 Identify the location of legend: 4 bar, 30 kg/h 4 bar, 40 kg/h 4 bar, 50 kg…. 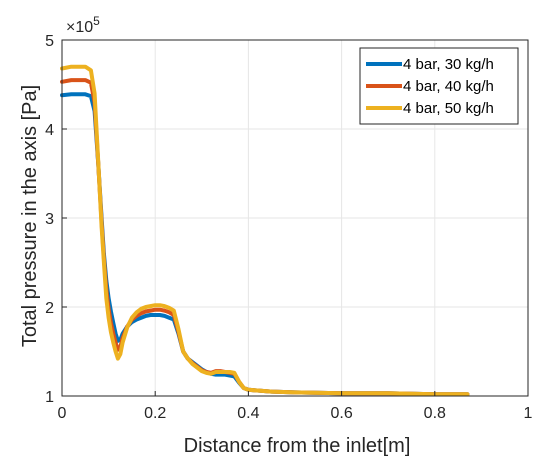
(439, 86).